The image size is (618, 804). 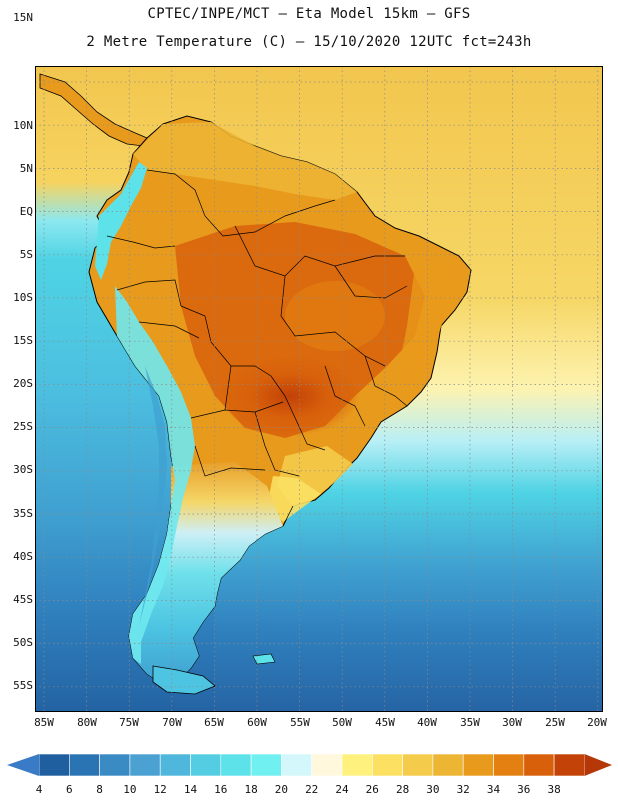 What do you see at coordinates (264, 659) in the screenshot?
I see `falkland-islands` at bounding box center [264, 659].